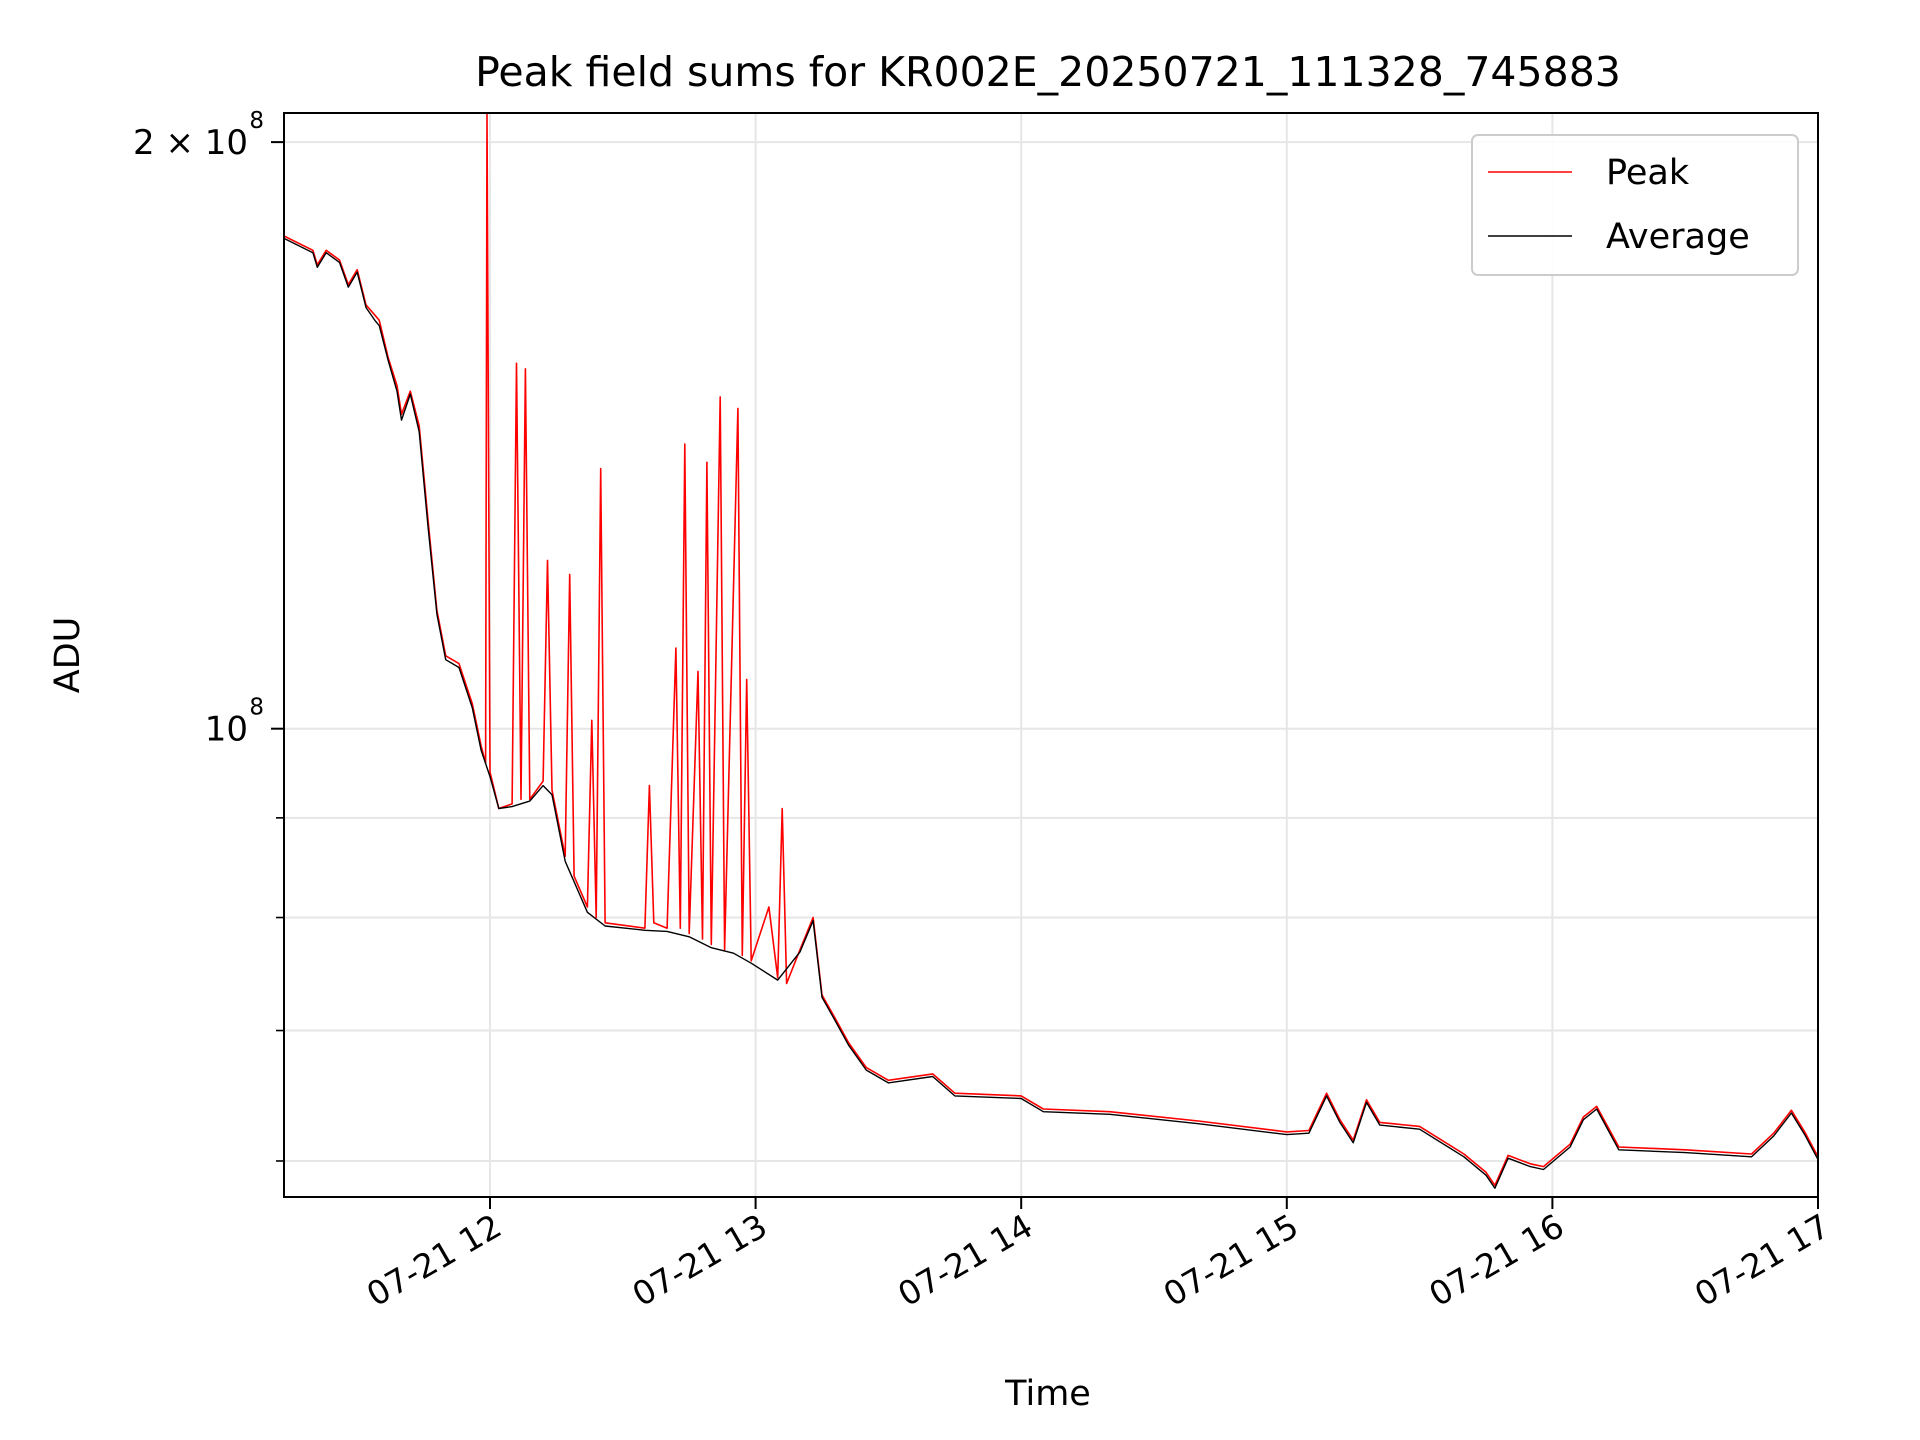 Image resolution: width=1920 pixels, height=1440 pixels. Describe the element at coordinates (1047, 1394) in the screenshot. I see `x-axis-label: Time` at that location.